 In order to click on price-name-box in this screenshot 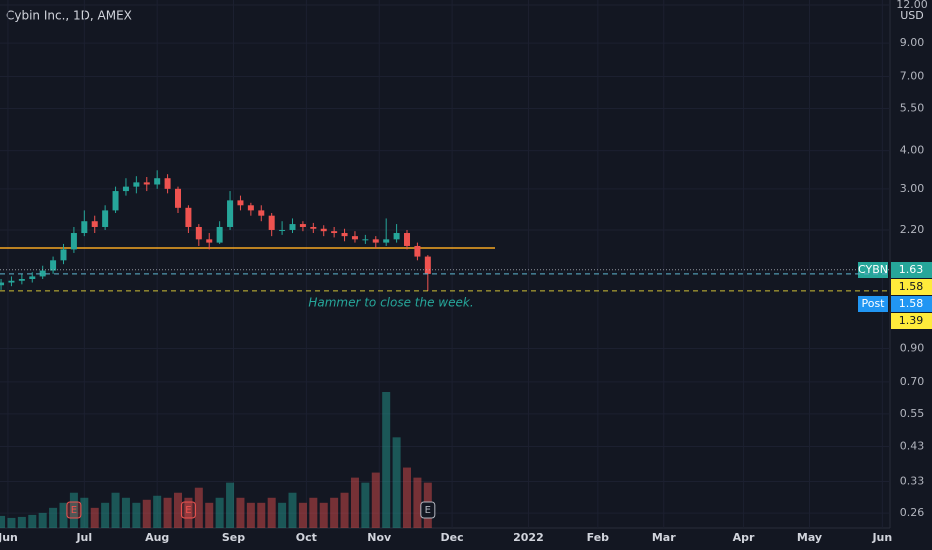, I will do `click(873, 304)`.